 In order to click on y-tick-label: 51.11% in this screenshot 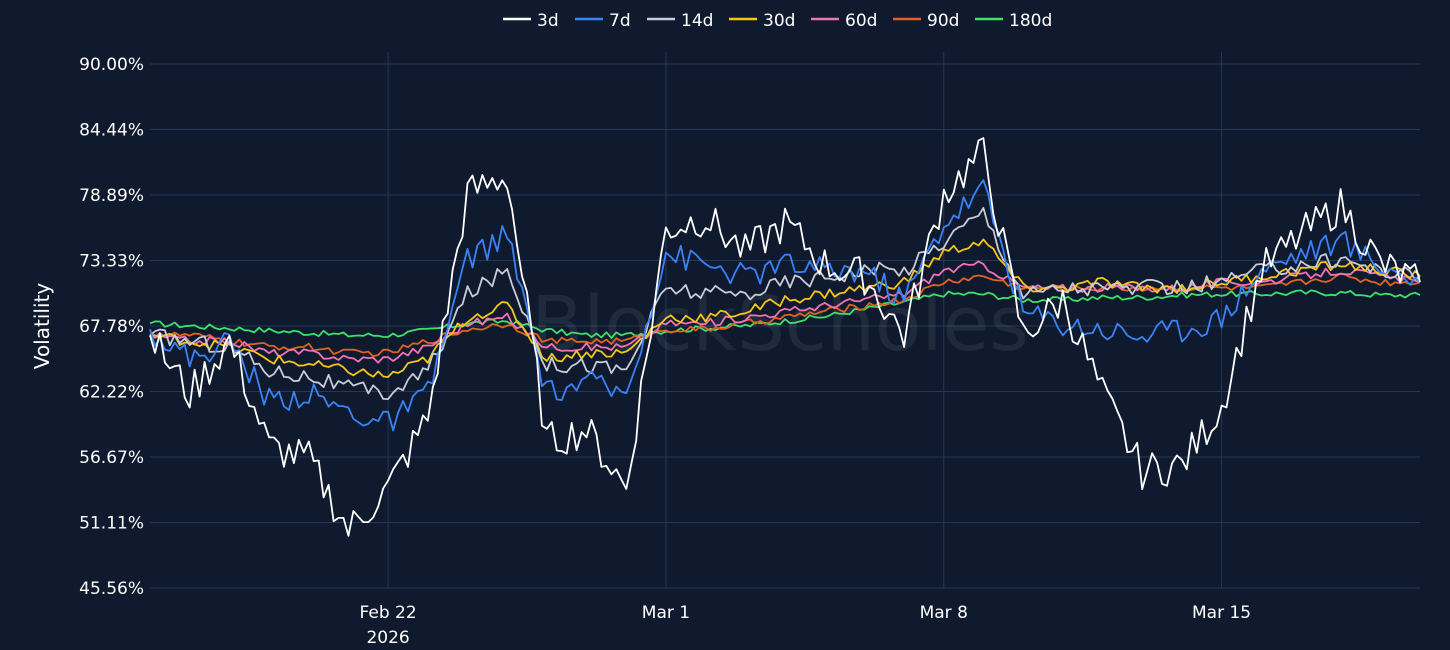, I will do `click(111, 524)`.